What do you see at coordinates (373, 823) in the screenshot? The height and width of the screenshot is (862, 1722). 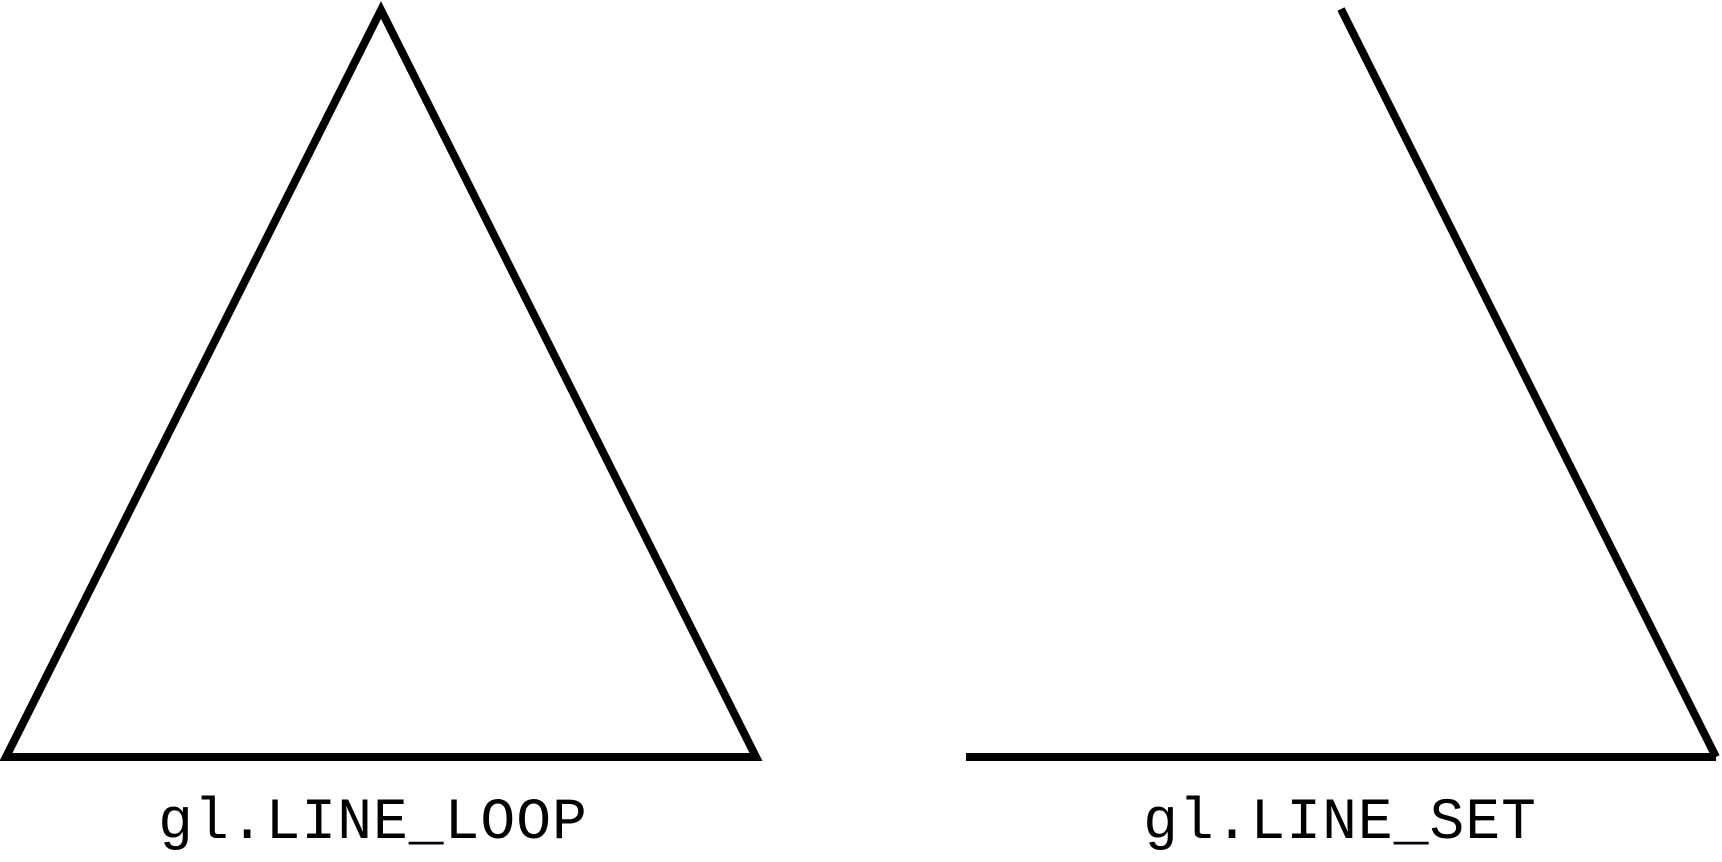 I see `line-loop-caption: gl.LINE_LOOP` at bounding box center [373, 823].